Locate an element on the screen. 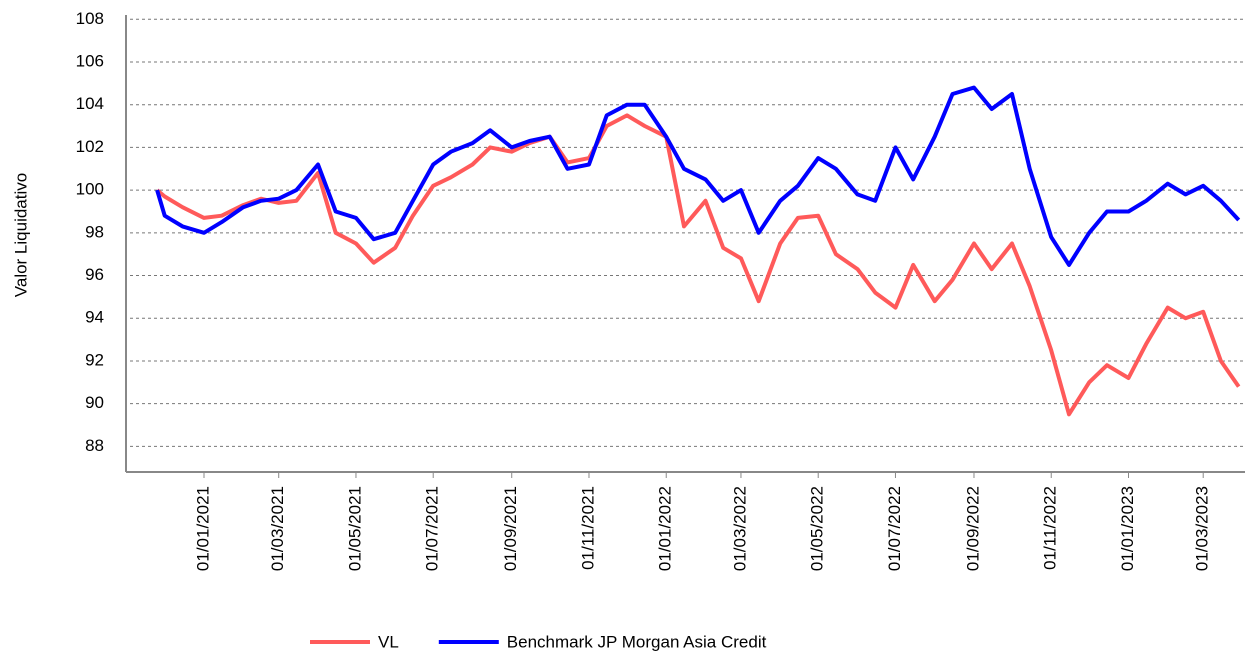 Image resolution: width=1259 pixels, height=659 pixels. x-tick-label: 01/09/2022 is located at coordinates (972, 528).